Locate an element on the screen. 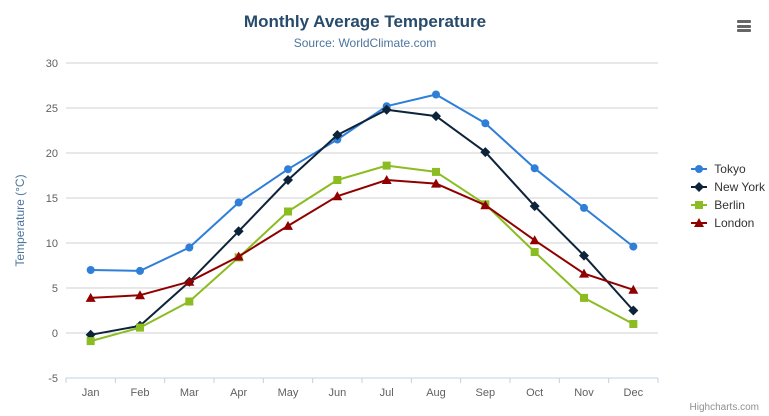 Image resolution: width=769 pixels, height=416 pixels. legend-label: Tokyo is located at coordinates (730, 169).